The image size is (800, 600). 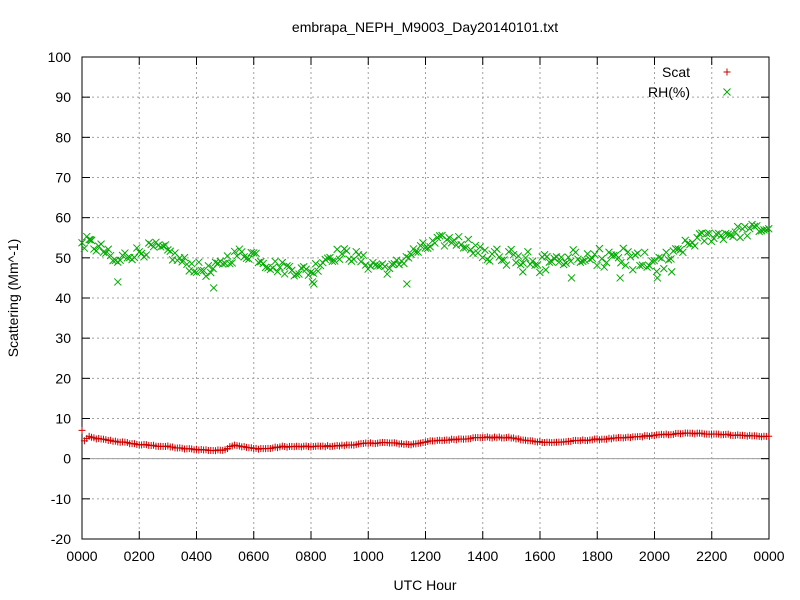 What do you see at coordinates (425, 440) in the screenshot?
I see `series-scat` at bounding box center [425, 440].